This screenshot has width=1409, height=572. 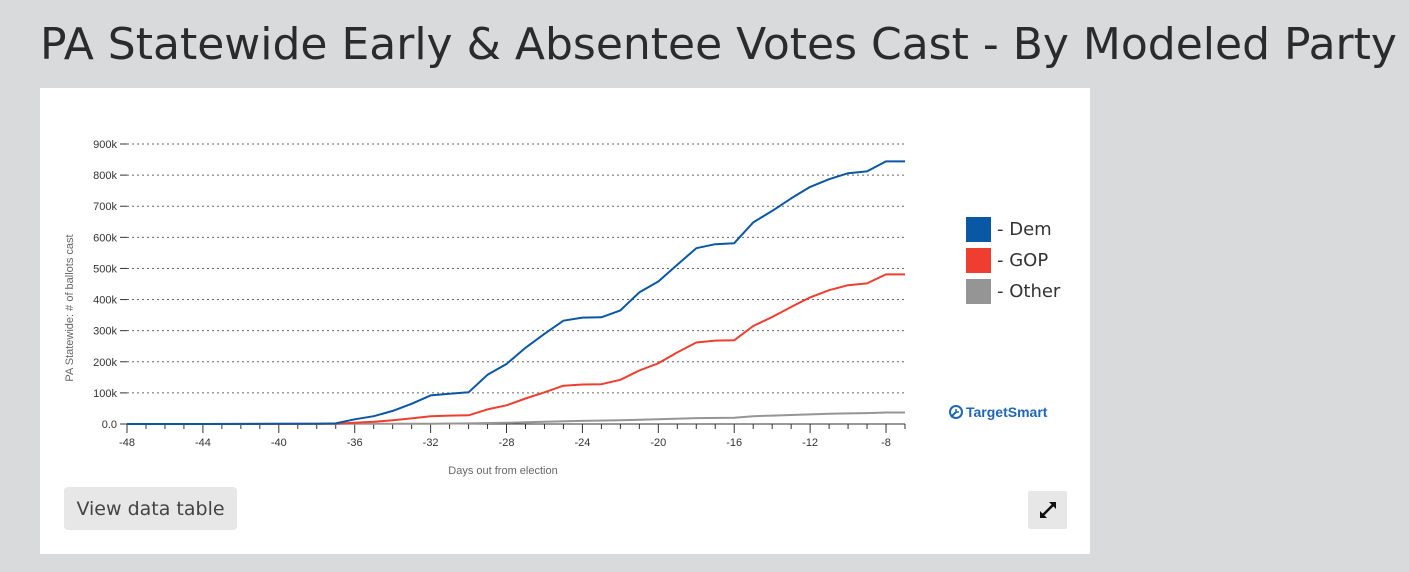 I want to click on y-tick-label: 100k, so click(x=105, y=394).